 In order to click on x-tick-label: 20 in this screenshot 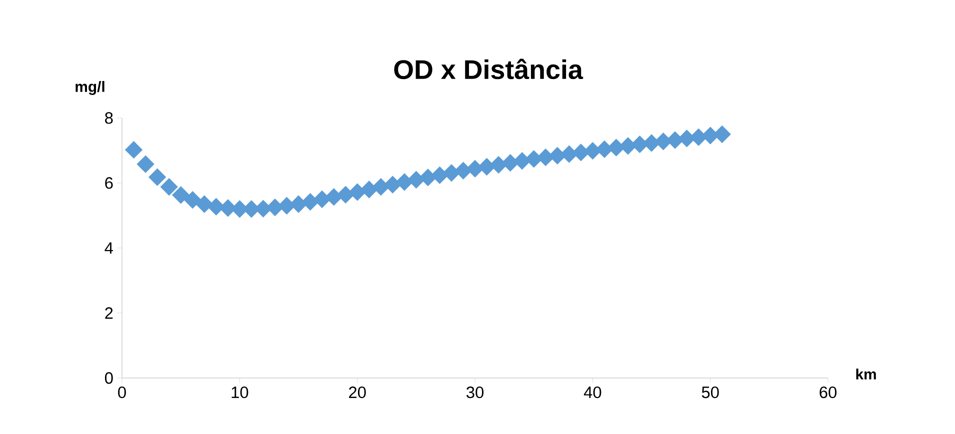, I will do `click(357, 392)`.